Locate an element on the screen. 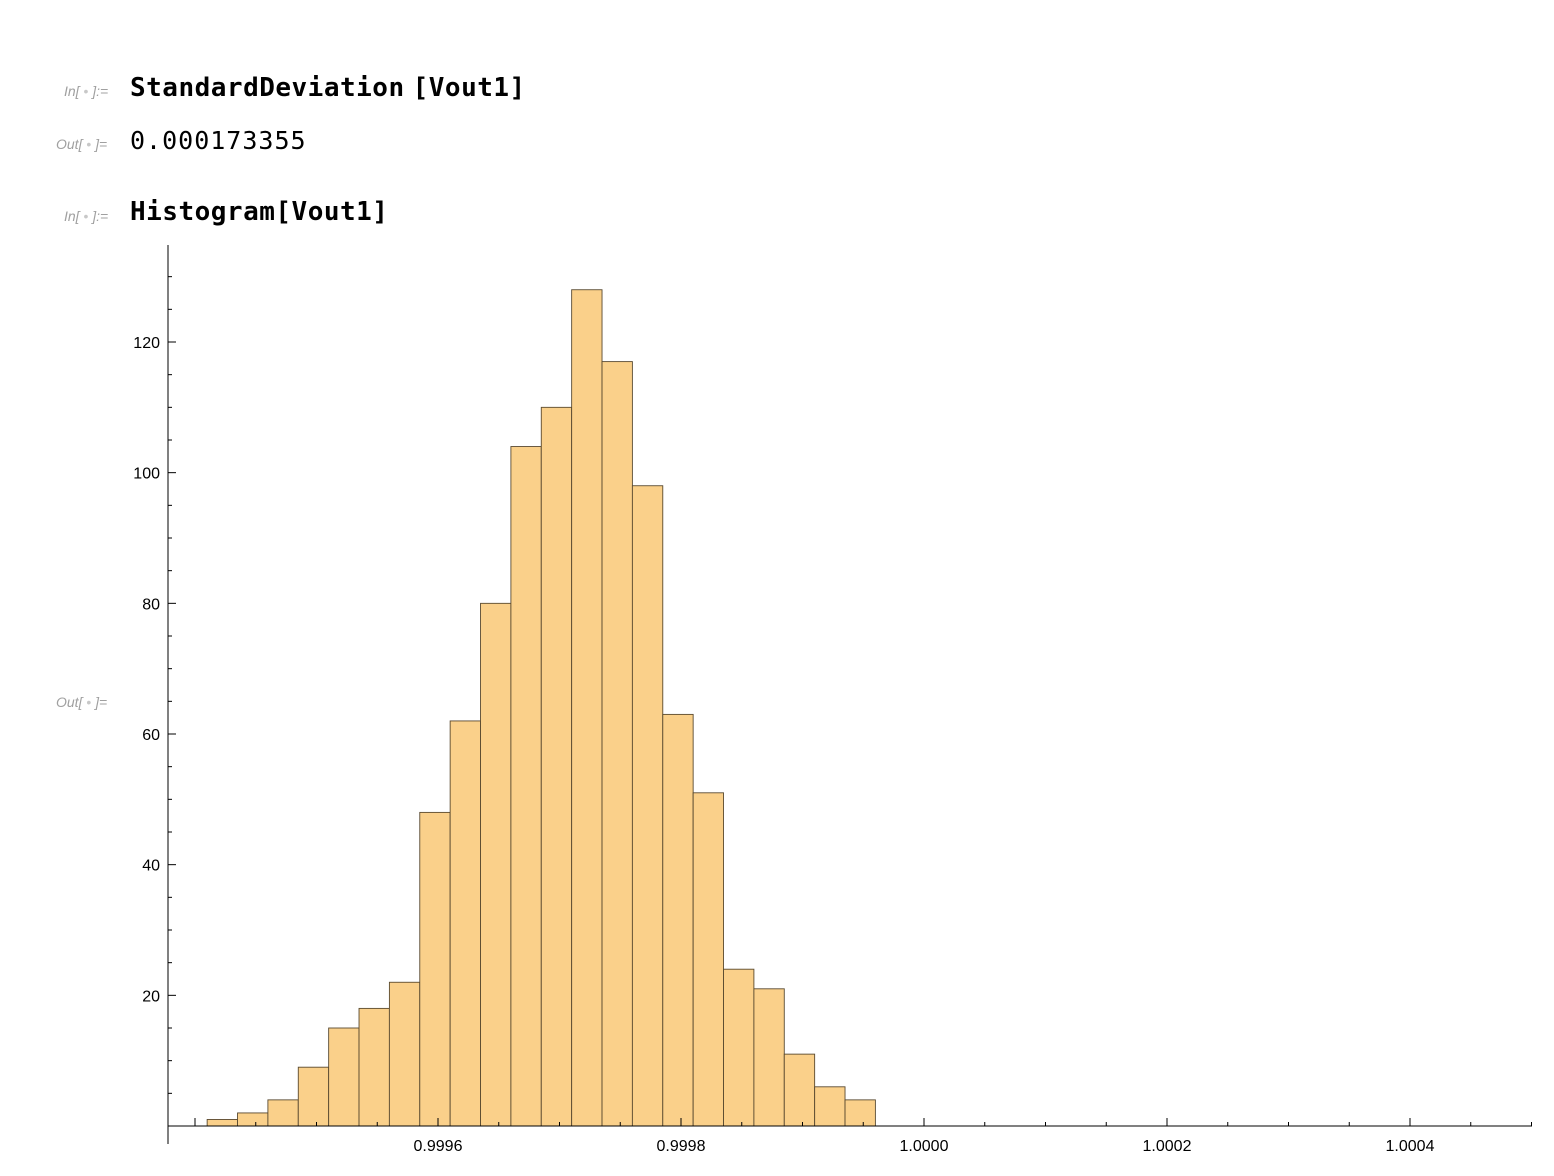  input-cell-standard-deviation: StandardDeviation [Vout1] is located at coordinates (328, 88).